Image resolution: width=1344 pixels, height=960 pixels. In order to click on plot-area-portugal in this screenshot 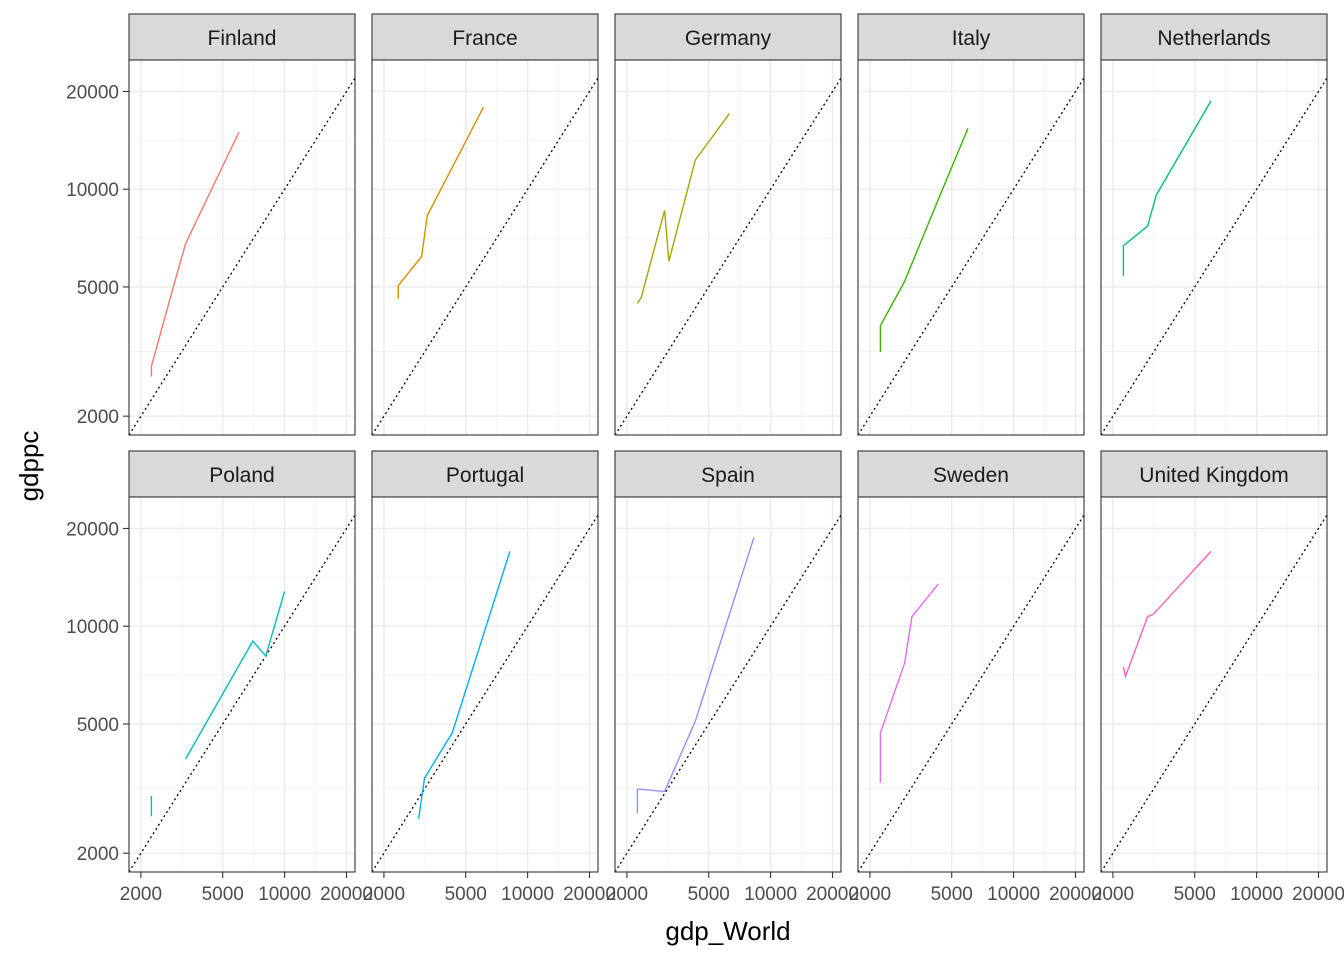, I will do `click(485, 684)`.